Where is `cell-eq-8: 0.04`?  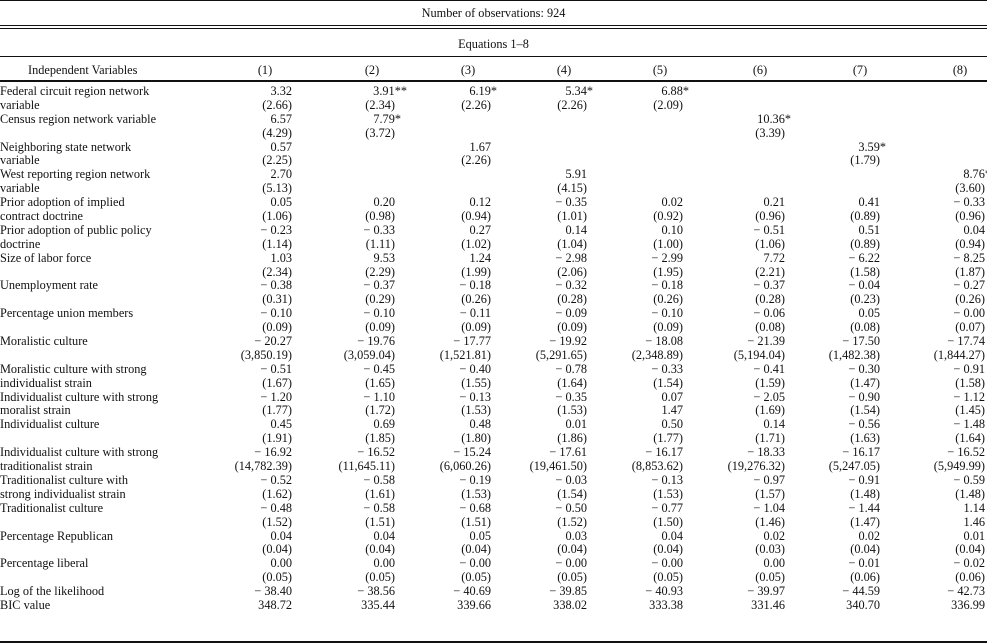
cell-eq-8: 0.04 is located at coordinates (974, 229).